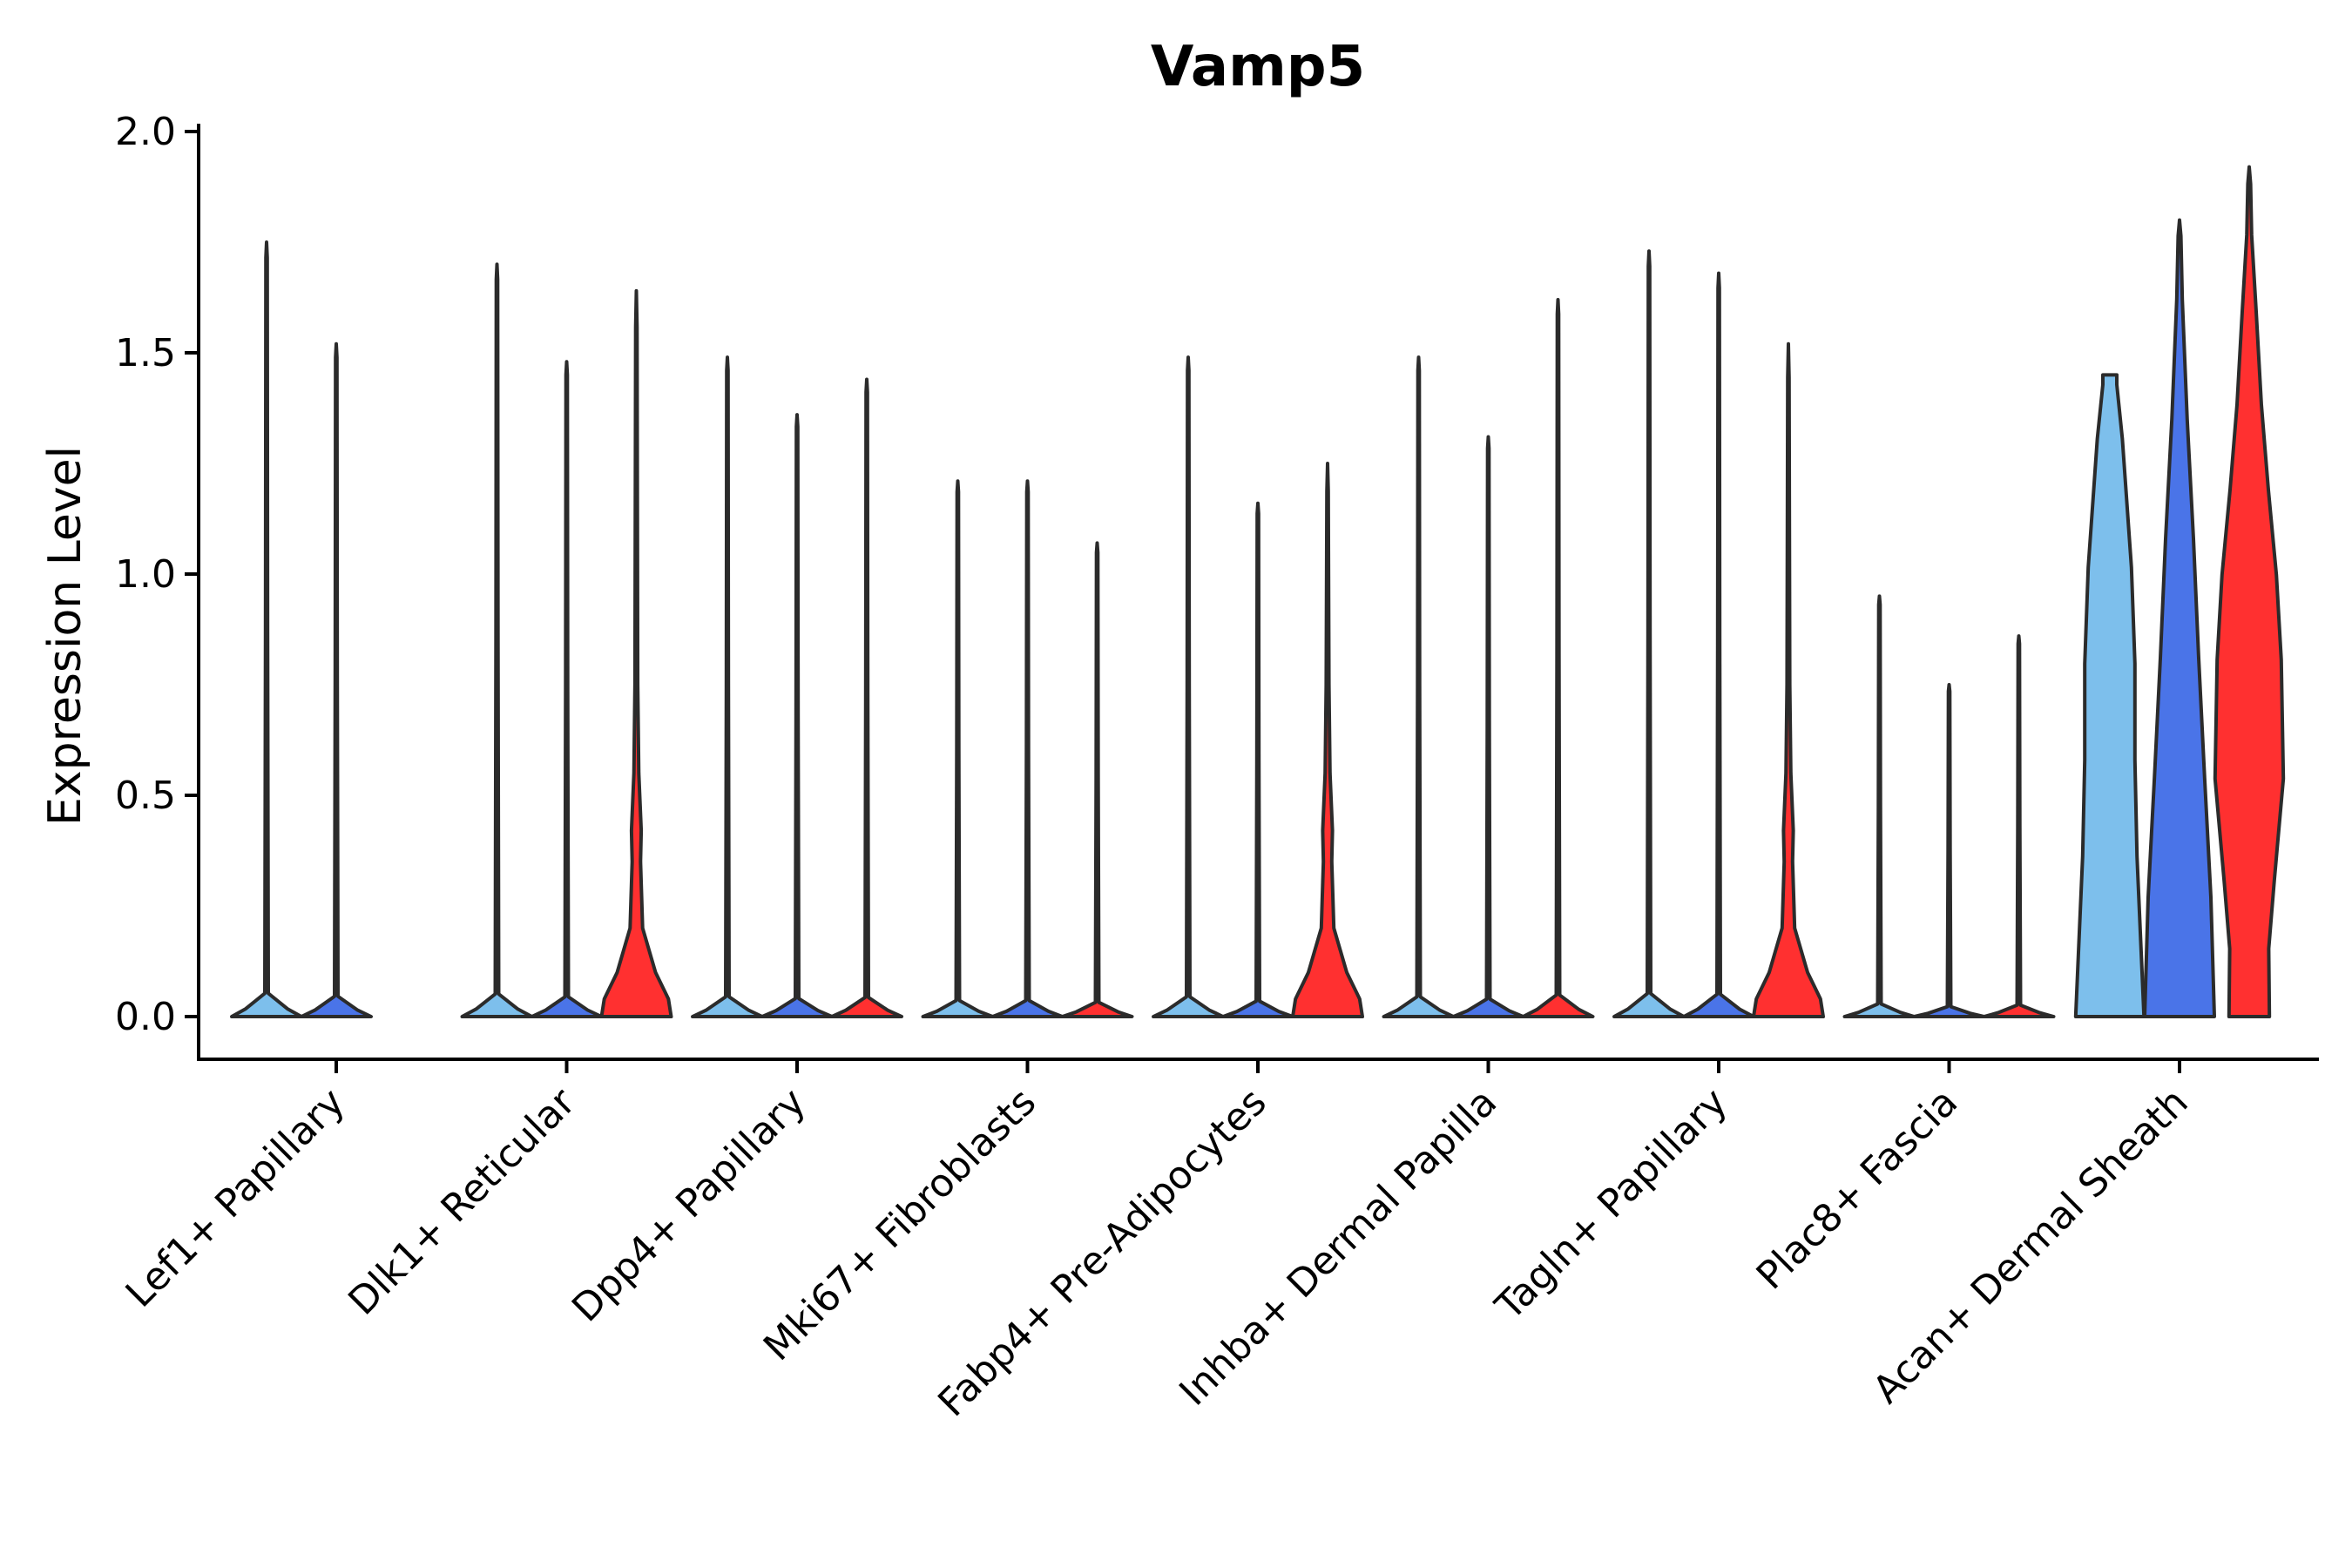  I want to click on chart-title: Vamp5, so click(1258, 67).